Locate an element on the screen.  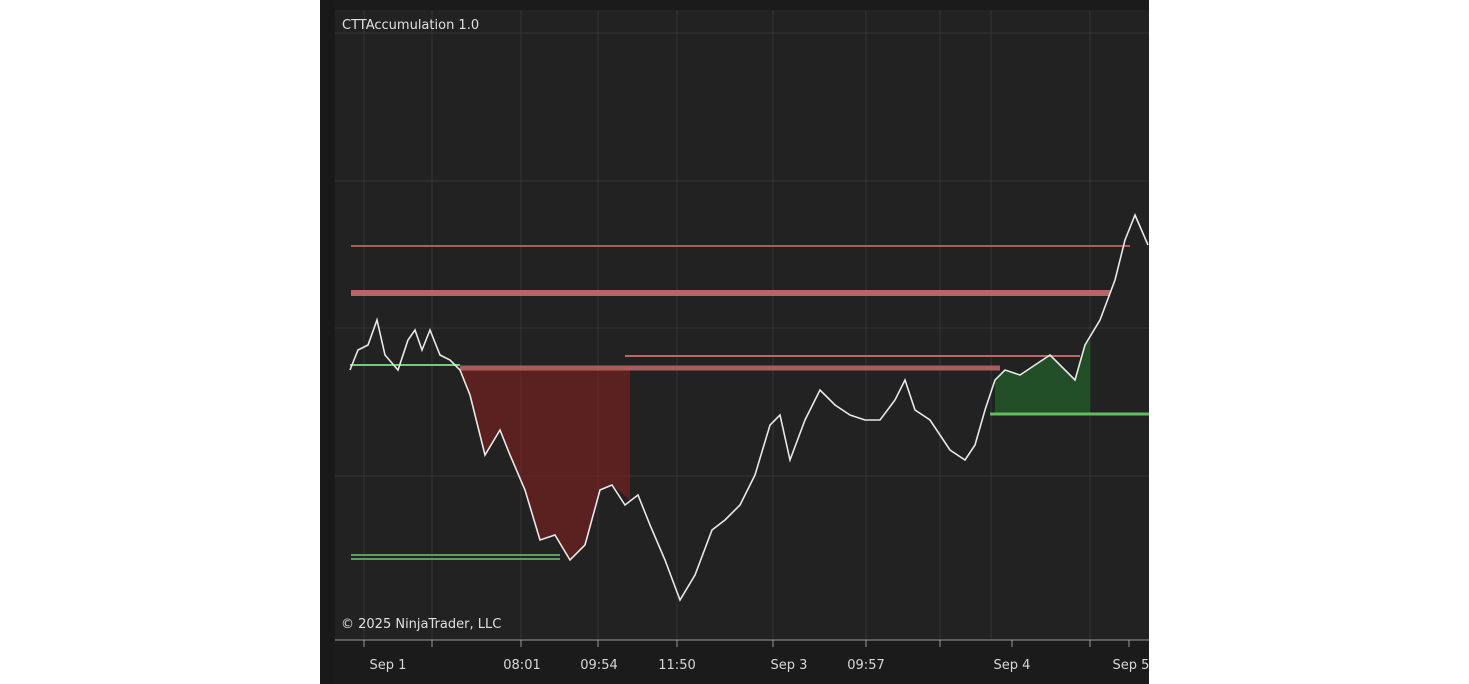
x-axis-labels: Sep 1 08:01 09:54 11:50 Sep 3 09:57 Sep 4 Sep 5 is located at coordinates (756, 656).